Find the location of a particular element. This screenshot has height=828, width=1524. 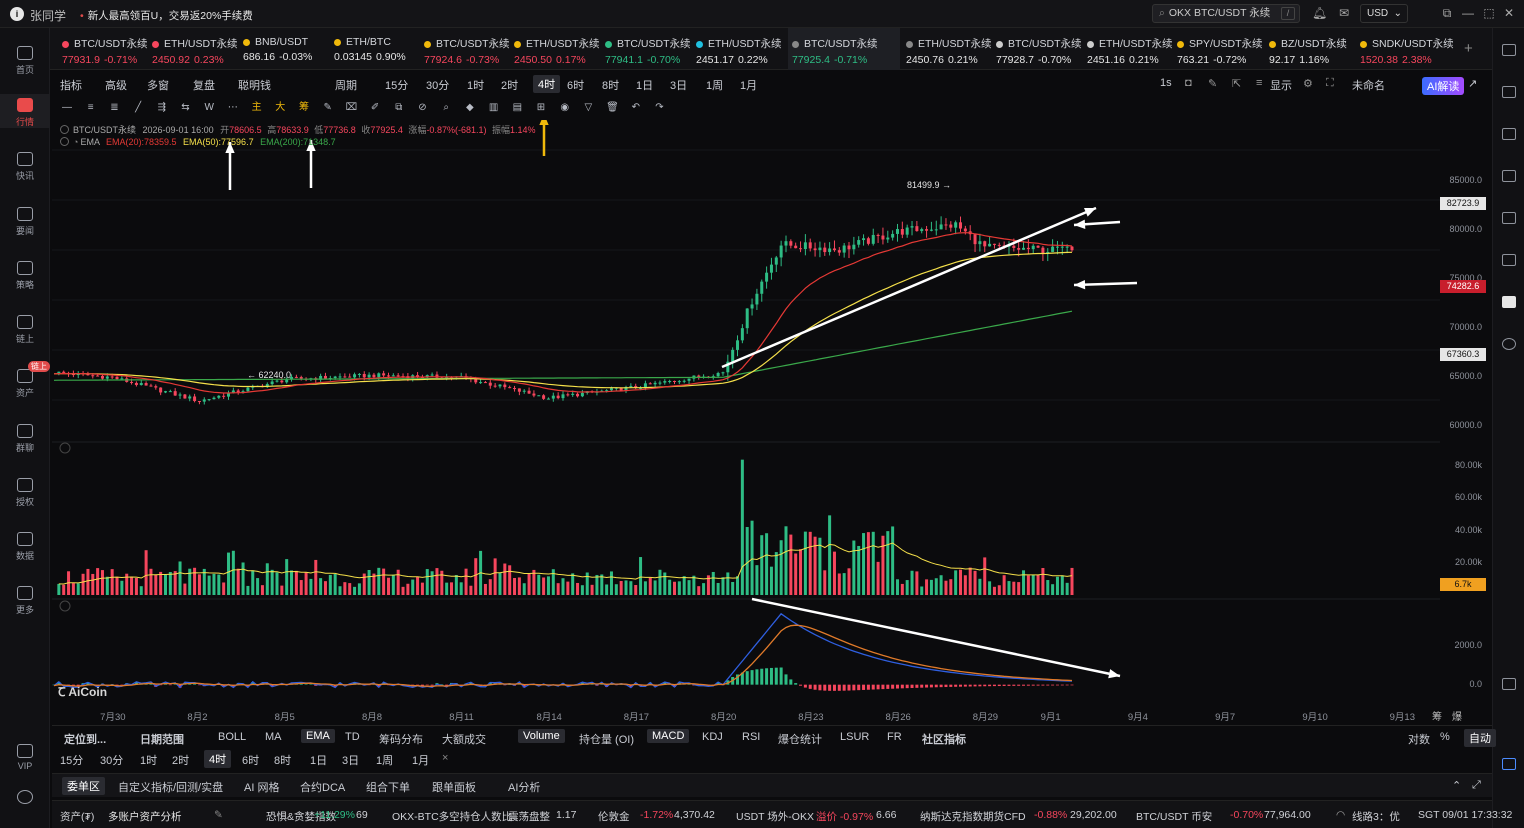

period-option-1: 30分 is located at coordinates (112, 761).